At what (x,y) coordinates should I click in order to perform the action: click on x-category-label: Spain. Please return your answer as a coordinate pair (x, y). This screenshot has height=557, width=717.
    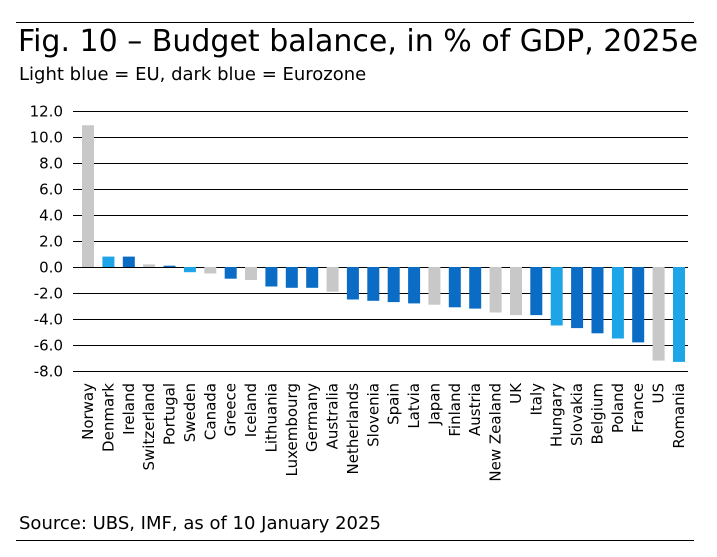
    Looking at the image, I should click on (394, 404).